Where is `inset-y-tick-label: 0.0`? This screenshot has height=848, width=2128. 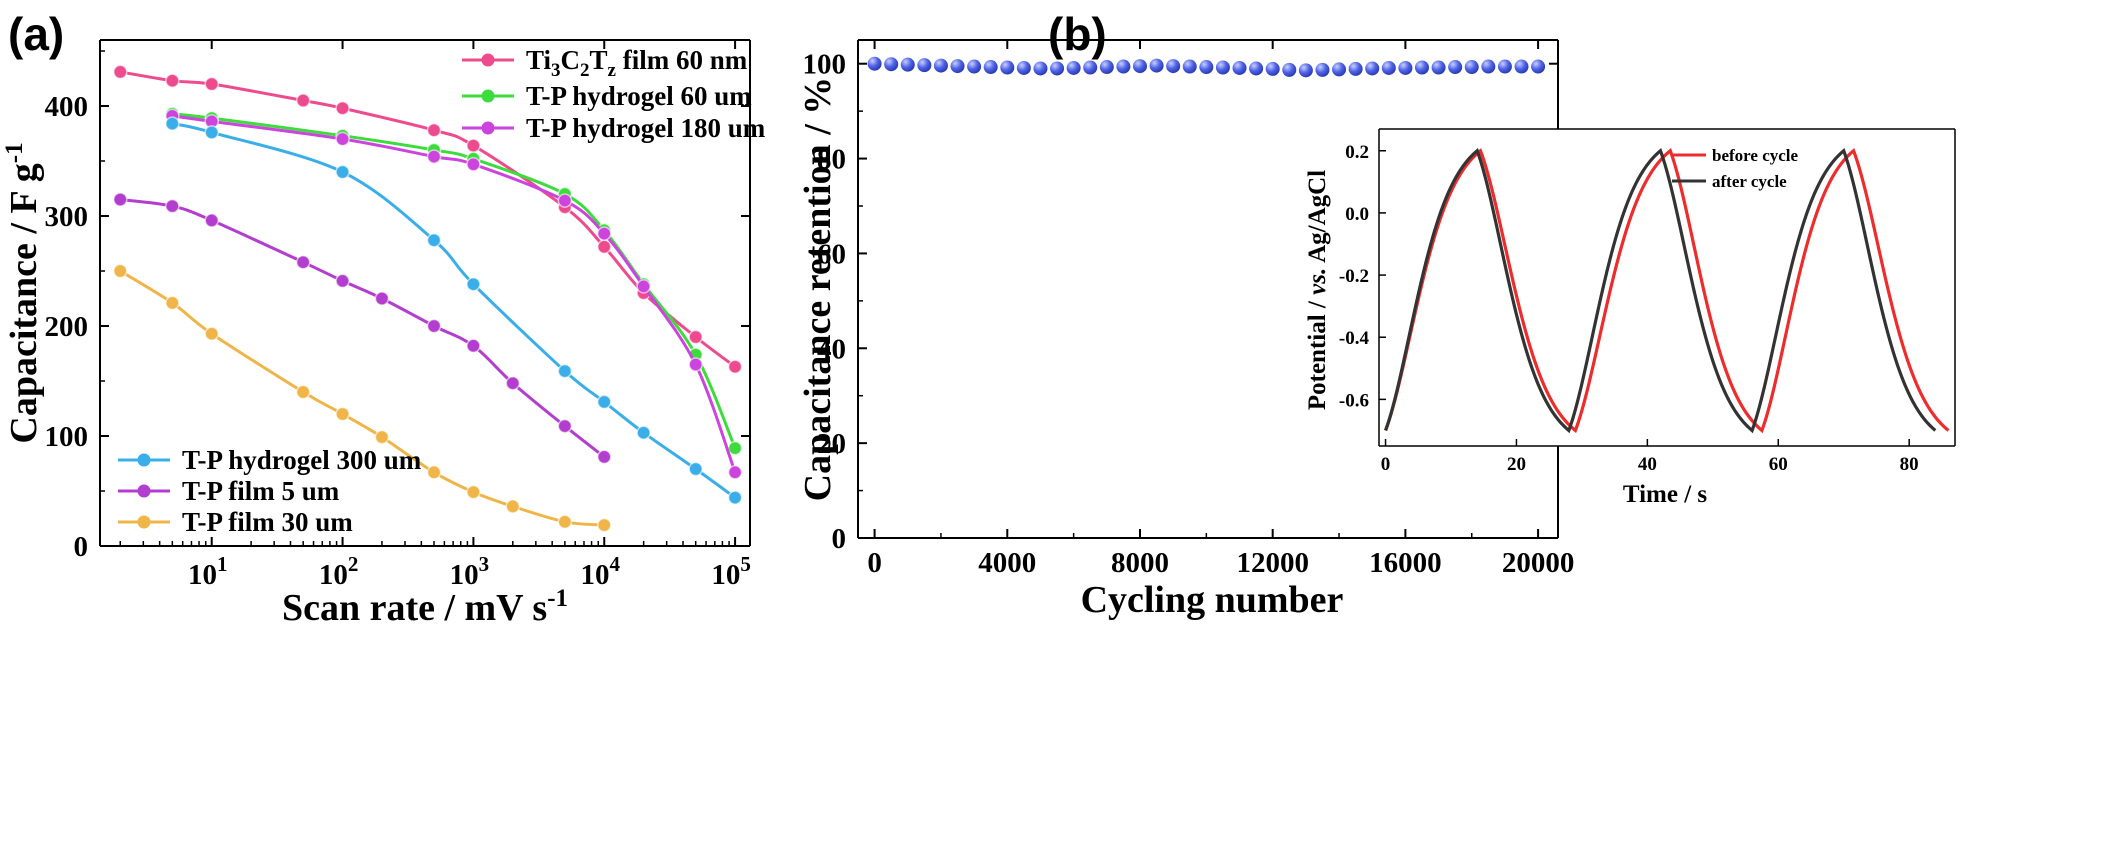 inset-y-tick-label: 0.0 is located at coordinates (1357, 214).